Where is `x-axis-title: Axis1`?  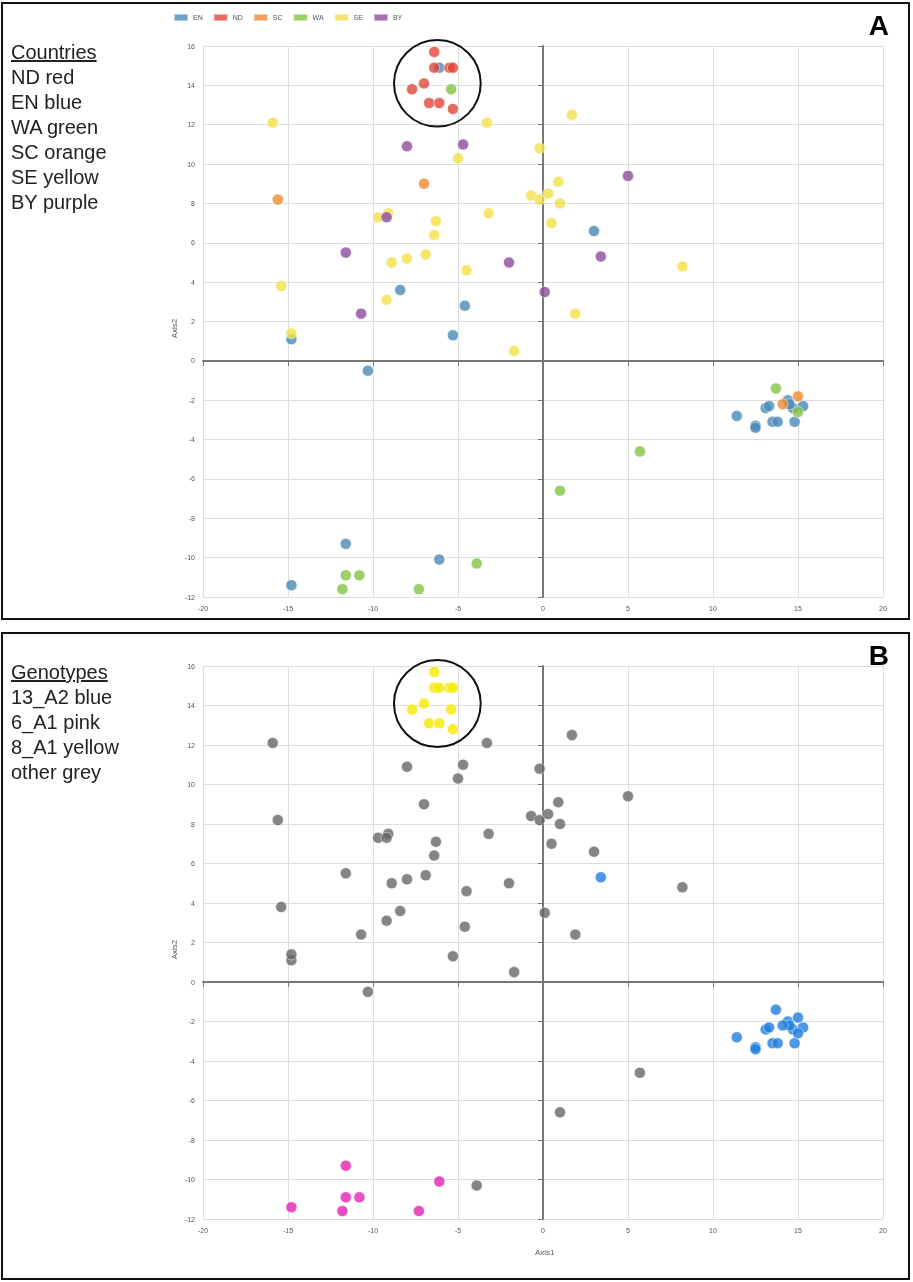
x-axis-title: Axis1 is located at coordinates (545, 1252).